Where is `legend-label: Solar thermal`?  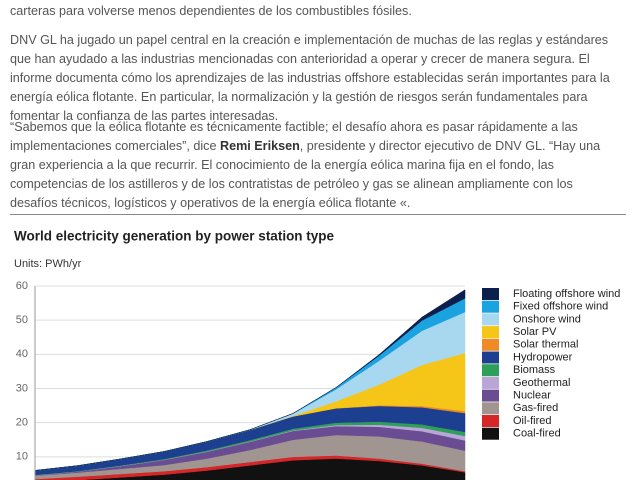
legend-label: Solar thermal is located at coordinates (545, 345).